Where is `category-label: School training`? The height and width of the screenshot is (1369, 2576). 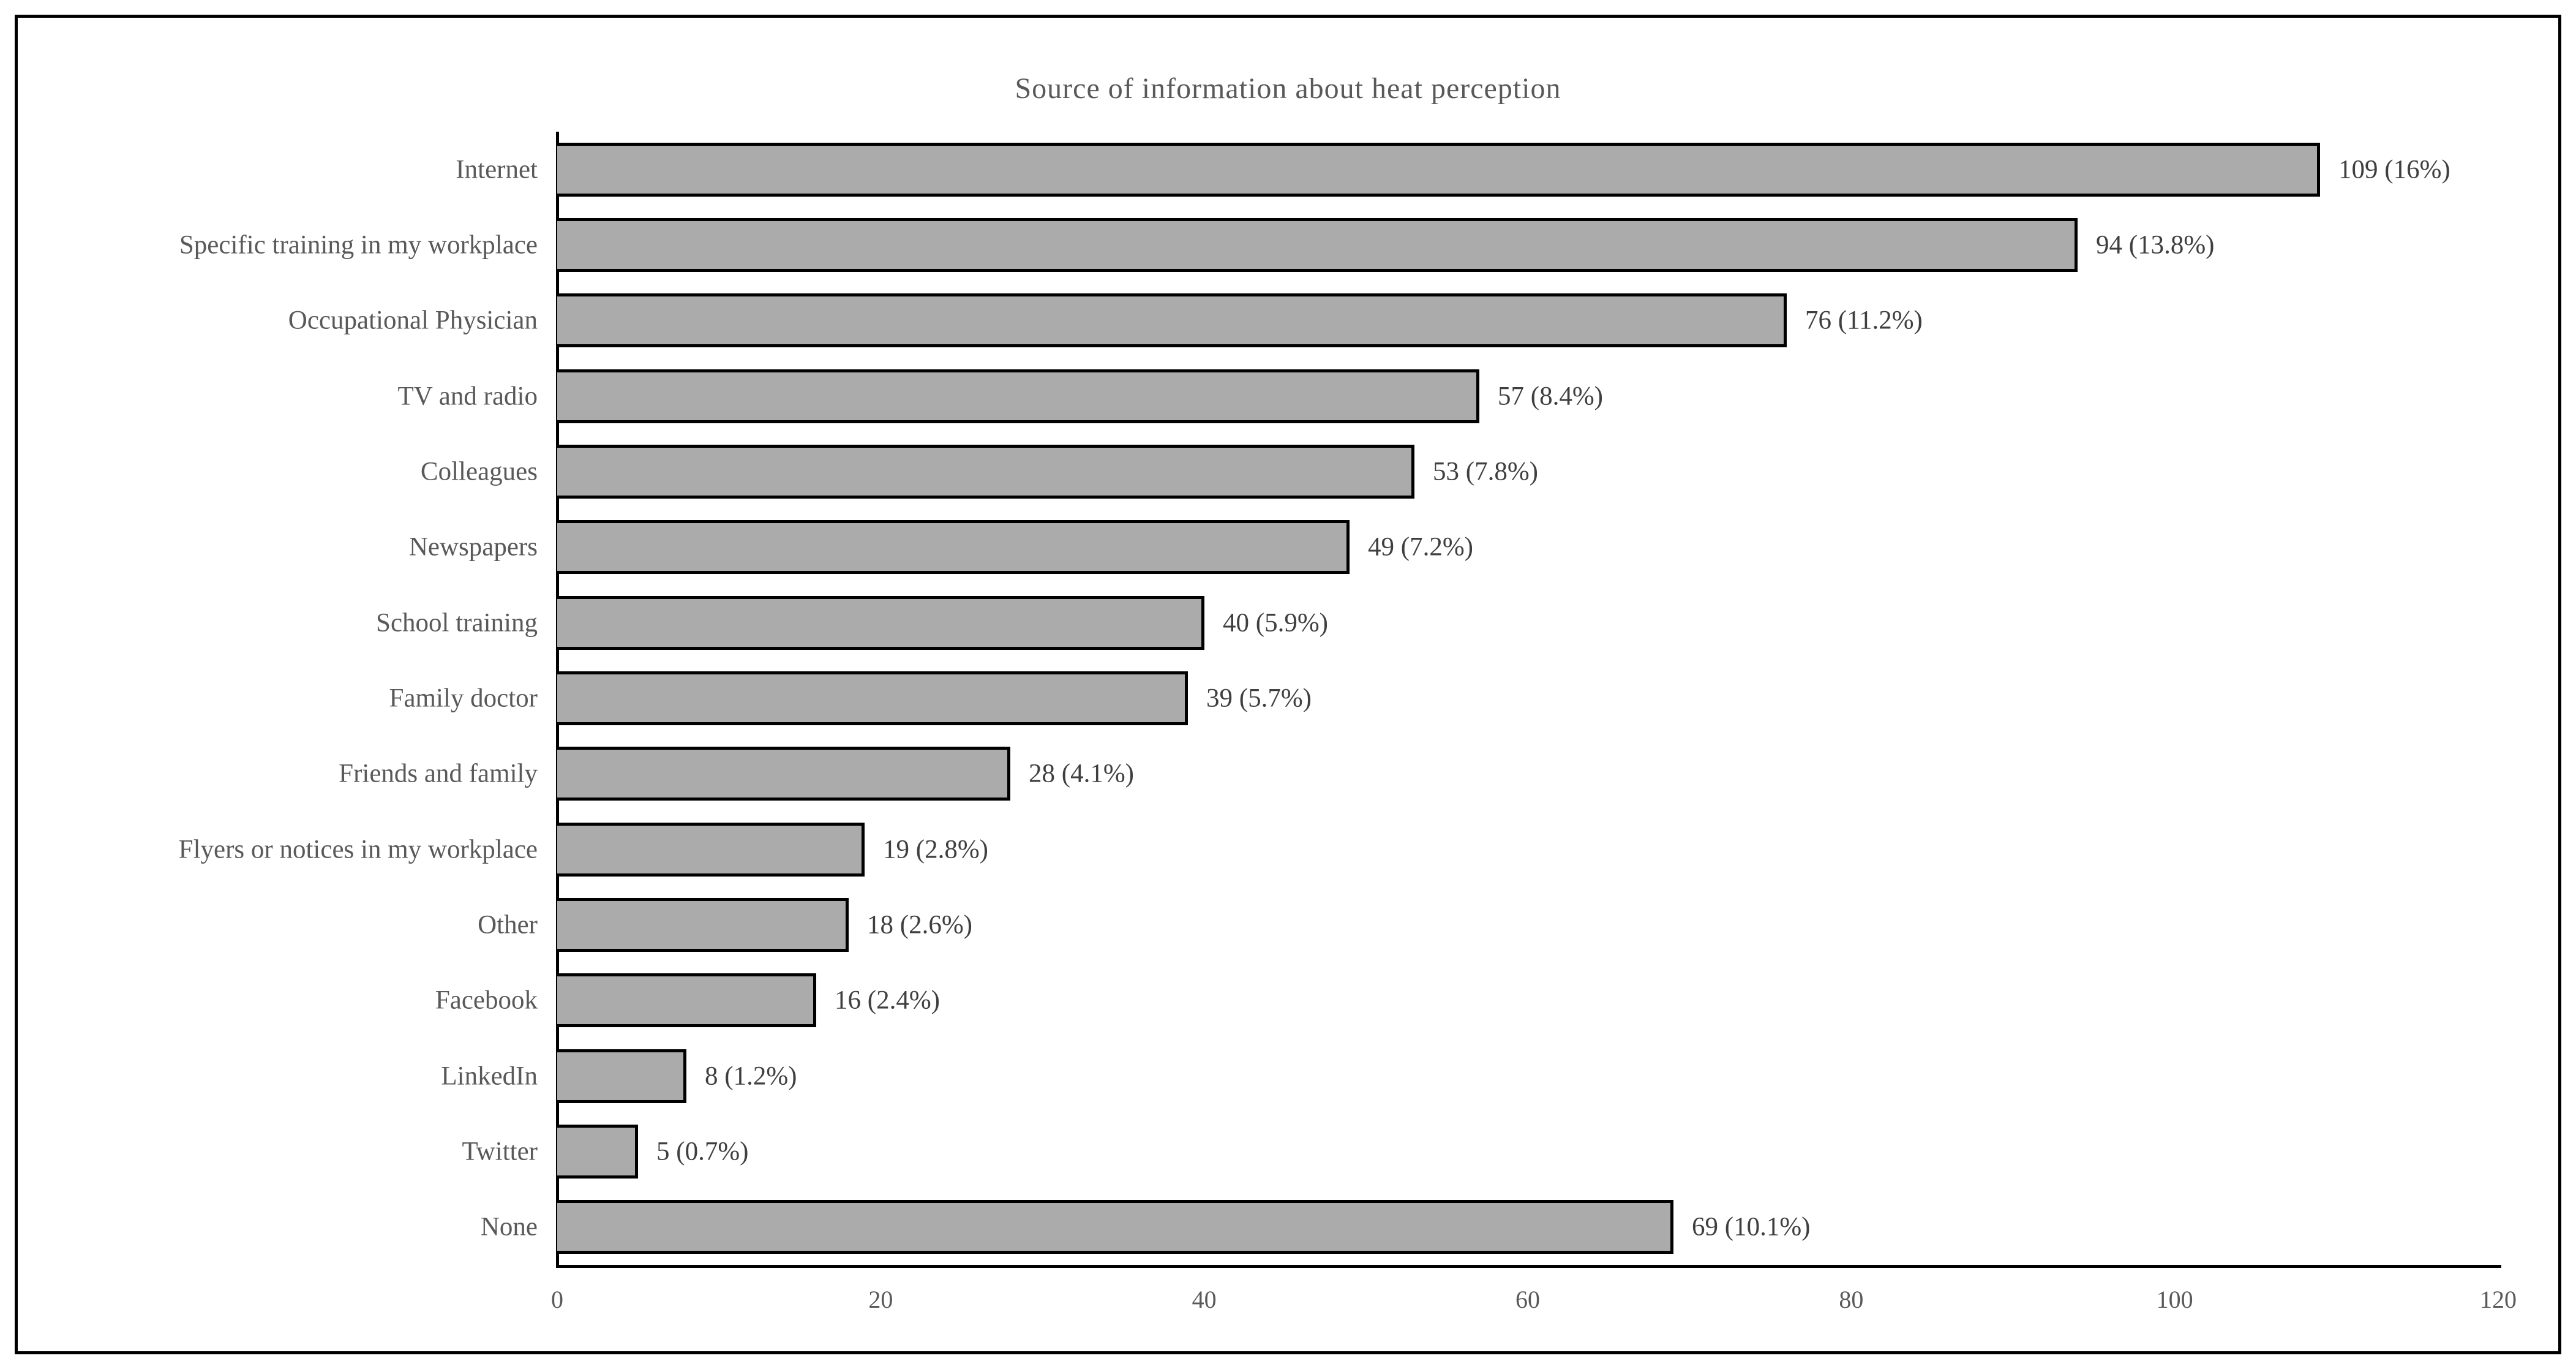 category-label: School training is located at coordinates (457, 623).